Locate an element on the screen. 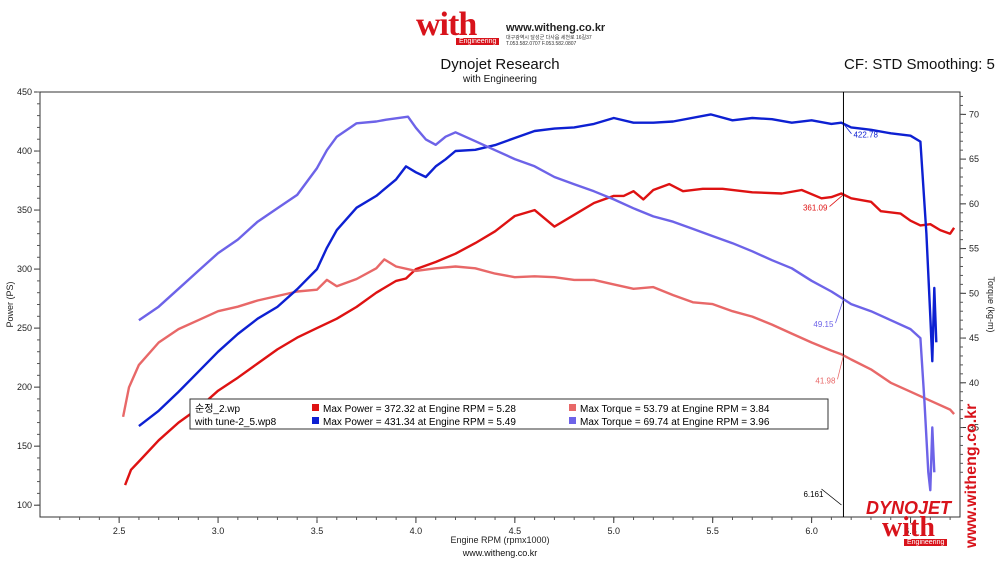  x-tick-label: 6.5 is located at coordinates (910, 531).